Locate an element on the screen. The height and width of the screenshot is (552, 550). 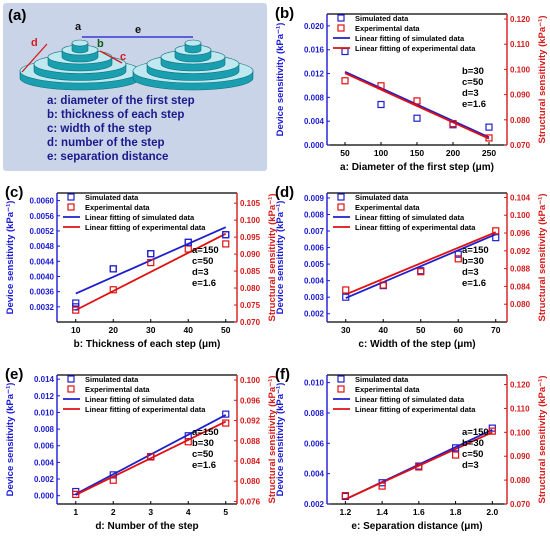
left-y-tick-label: 0.010 is located at coordinates (314, 383).